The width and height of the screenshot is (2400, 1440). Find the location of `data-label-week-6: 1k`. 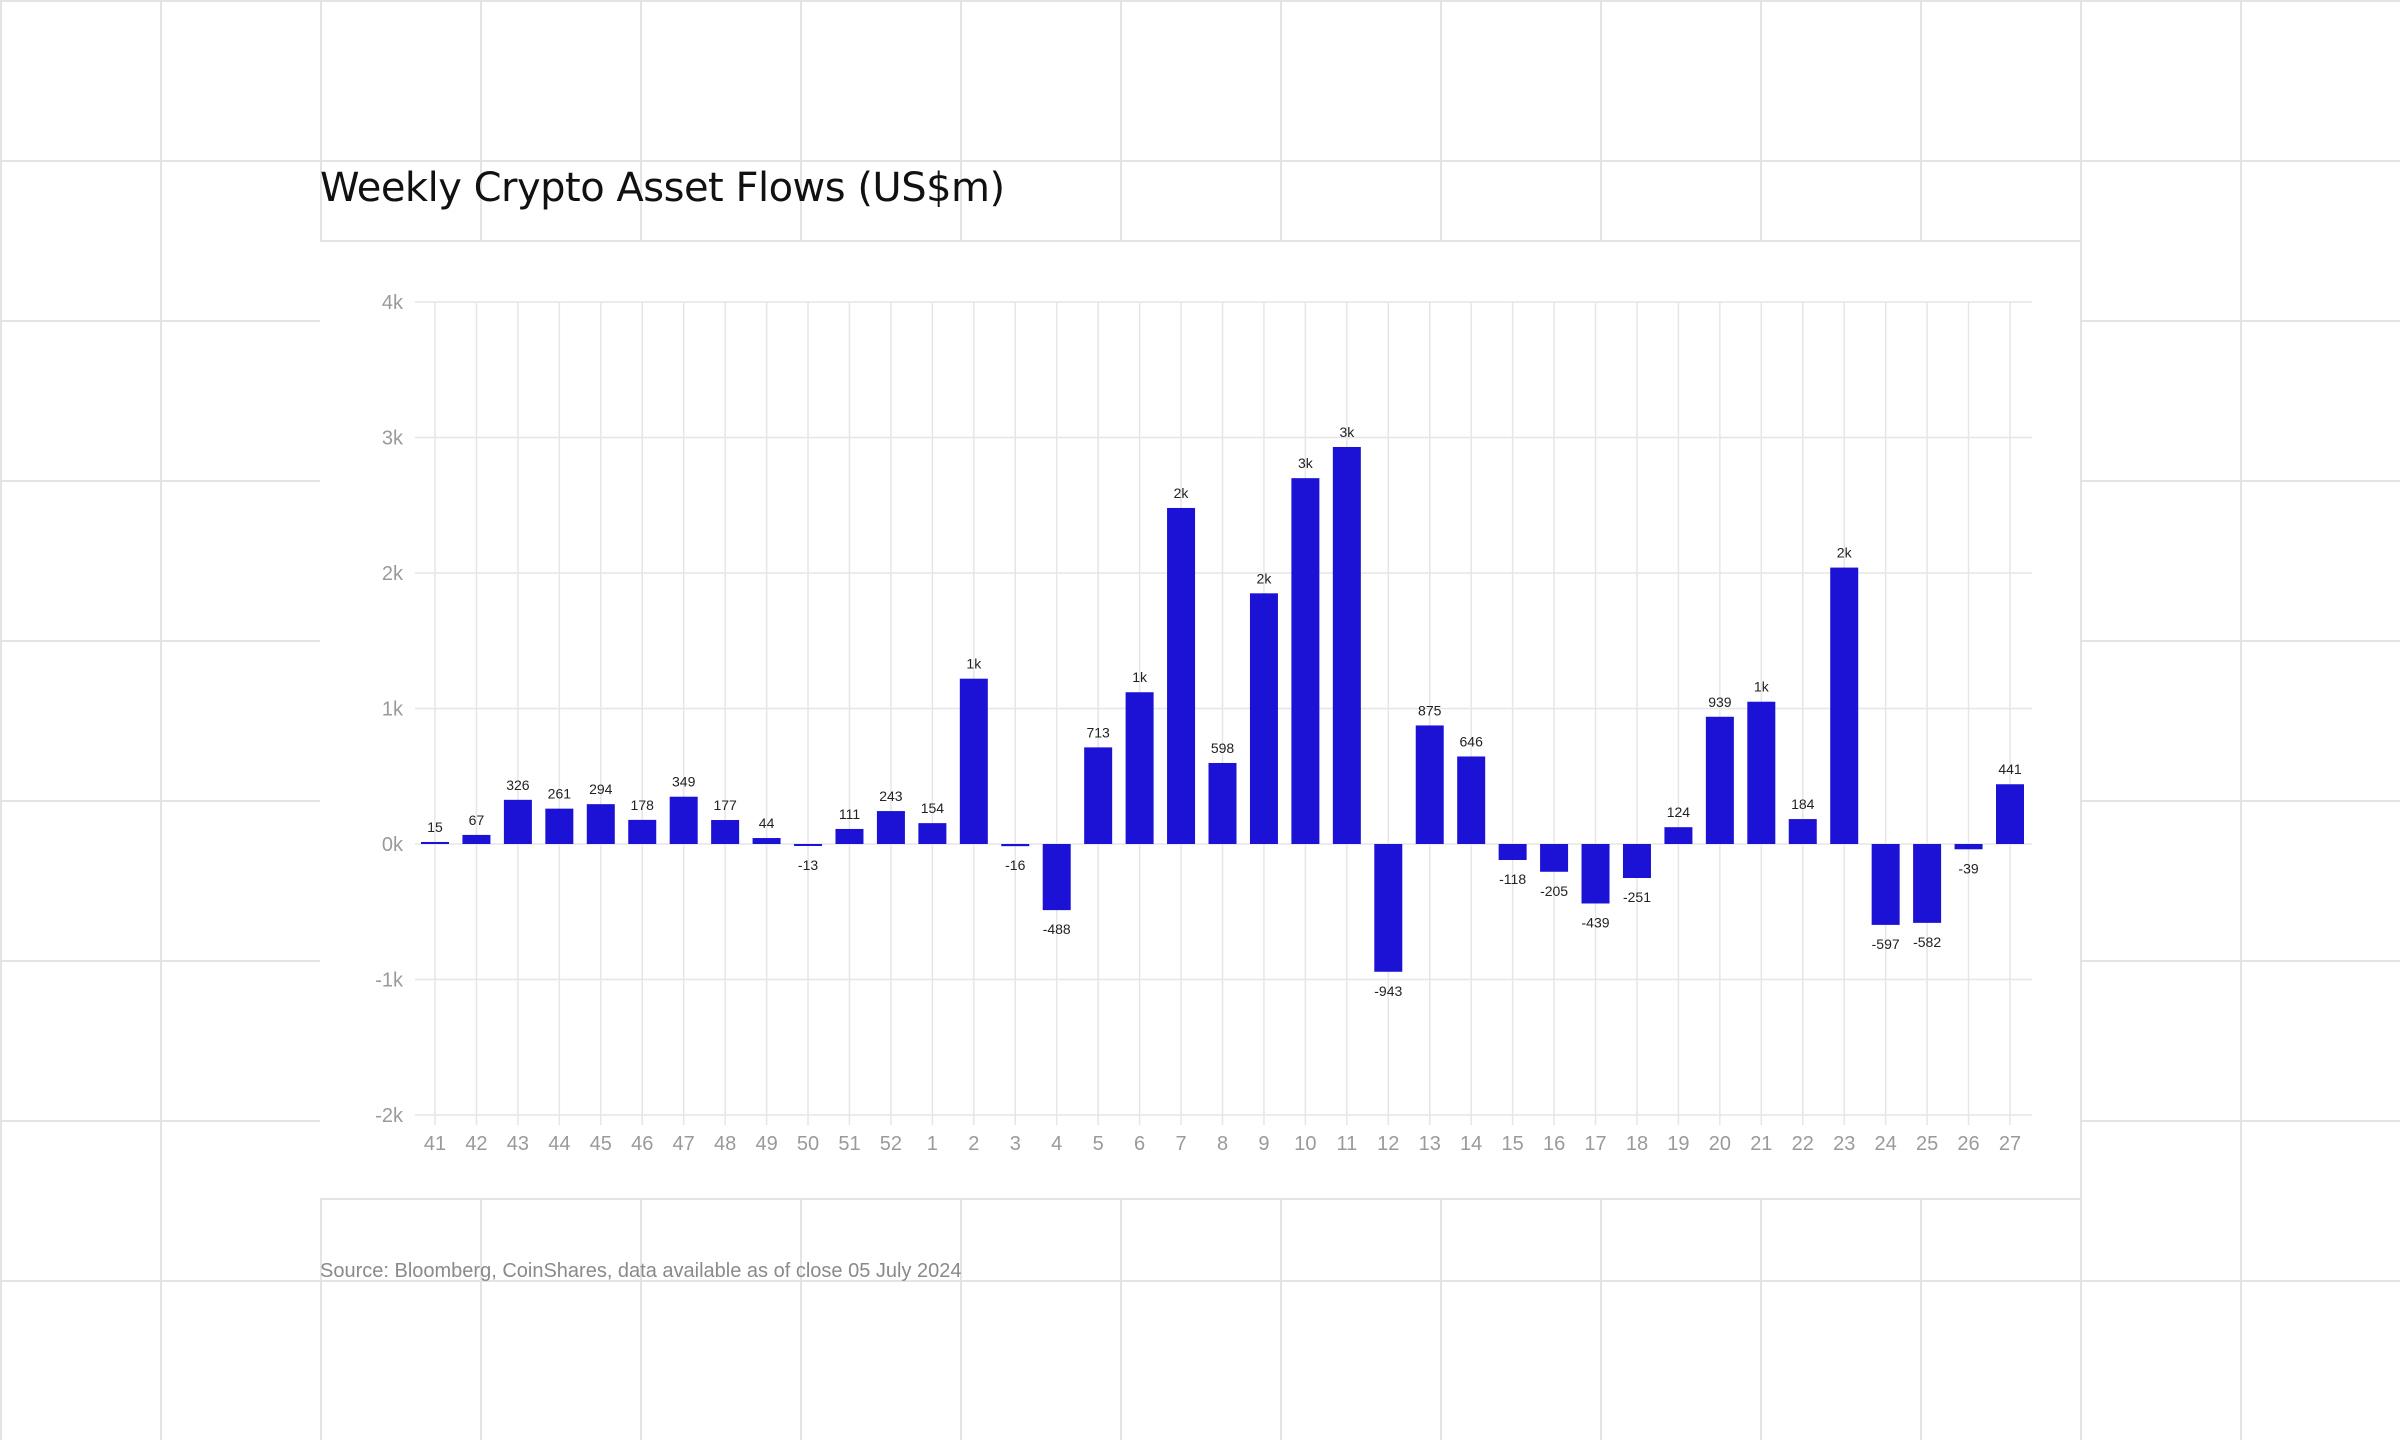

data-label-week-6: 1k is located at coordinates (1140, 677).